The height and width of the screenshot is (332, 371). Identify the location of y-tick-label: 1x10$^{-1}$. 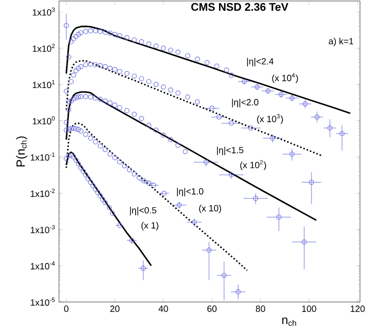
(42, 156).